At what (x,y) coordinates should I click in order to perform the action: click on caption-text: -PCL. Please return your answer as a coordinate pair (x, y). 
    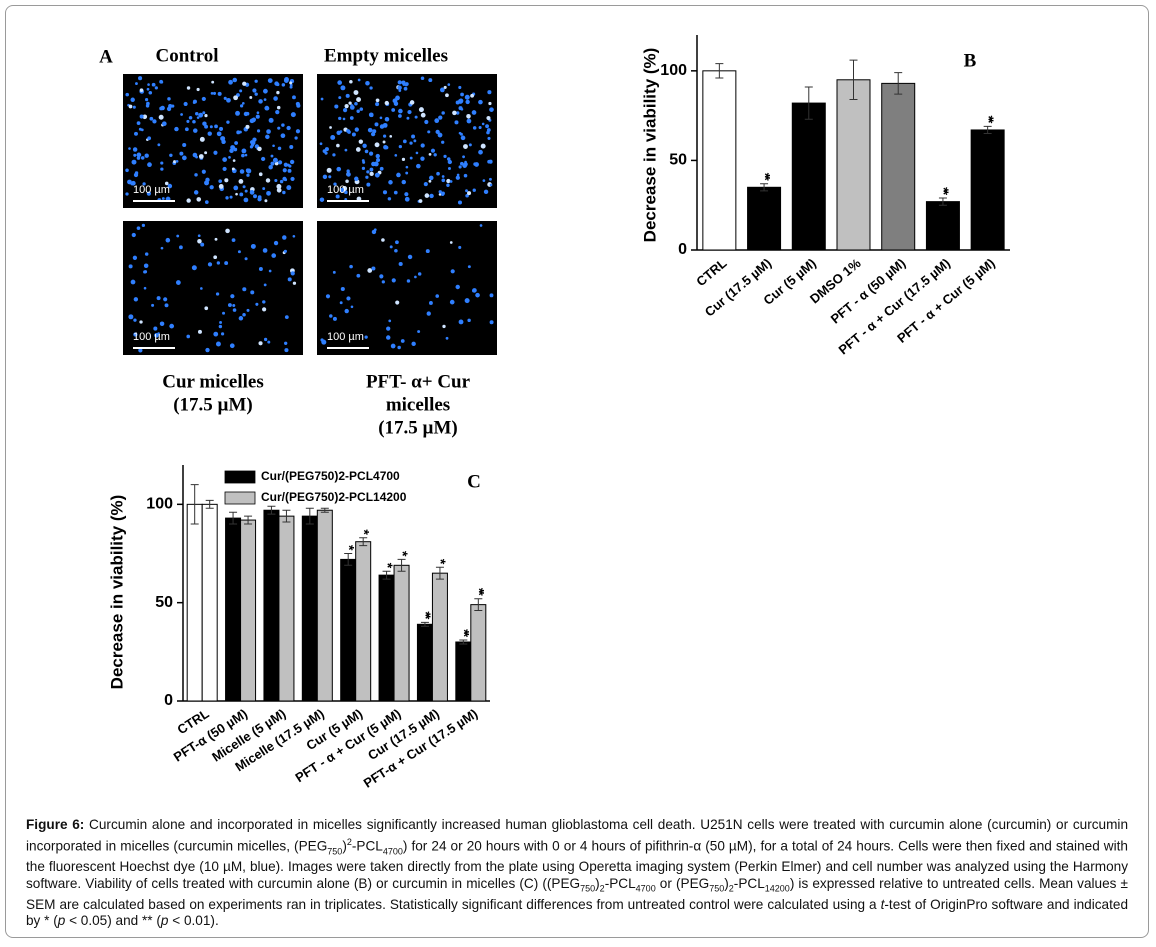
    Looking at the image, I should click on (367, 846).